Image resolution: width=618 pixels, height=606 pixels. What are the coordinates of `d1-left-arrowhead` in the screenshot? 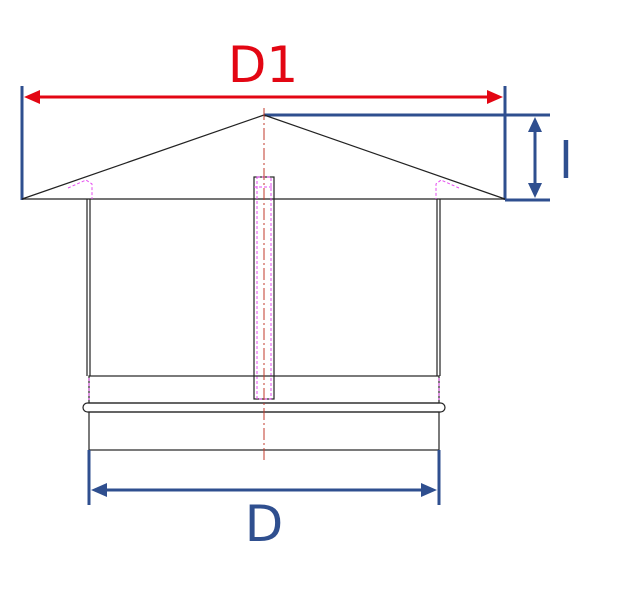 It's located at (32, 97).